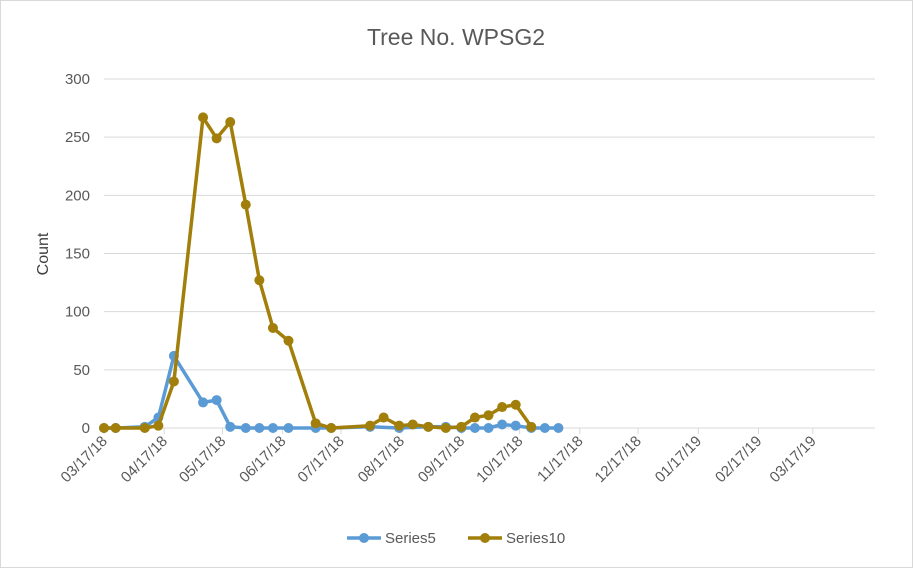 The image size is (913, 572). Describe the element at coordinates (738, 459) in the screenshot. I see `x-tick-label: 02/17/19` at that location.